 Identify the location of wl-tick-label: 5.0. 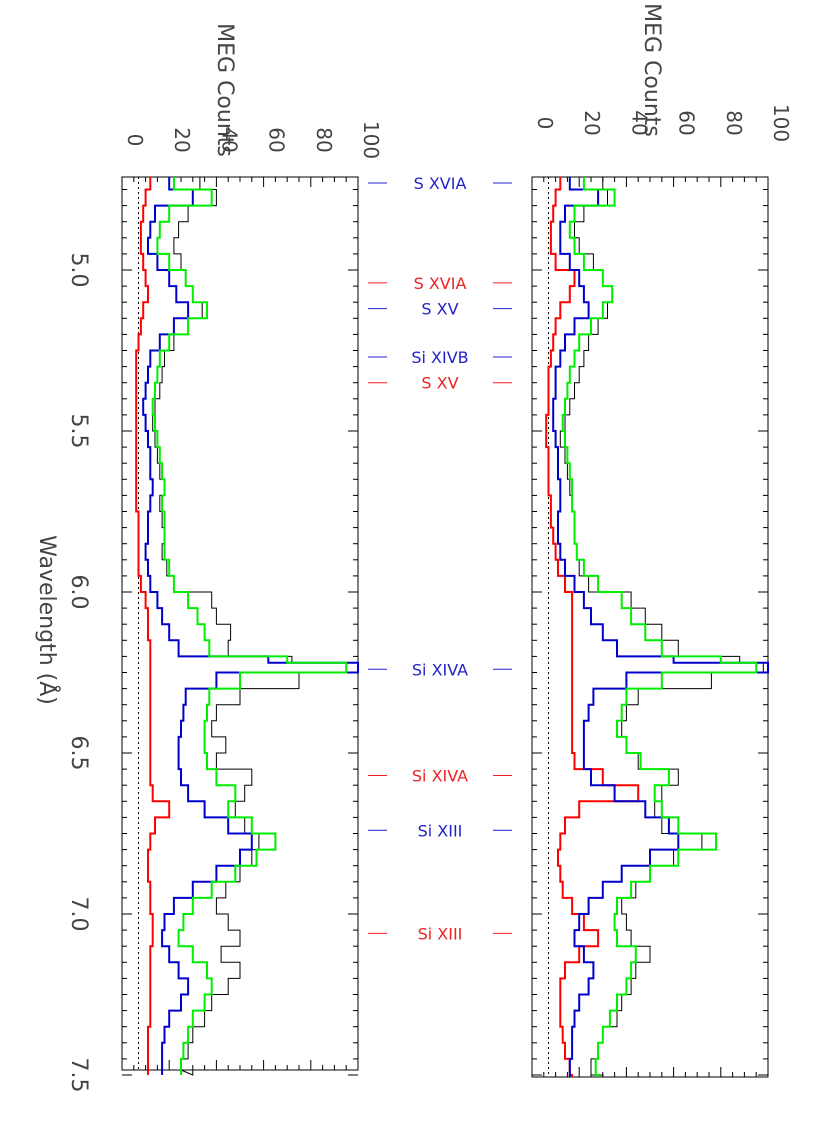
(78, 270).